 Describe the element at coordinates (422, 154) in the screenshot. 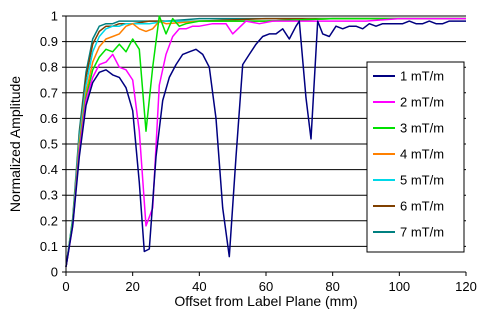

I see `legend-label-3: 4 mT/m` at that location.